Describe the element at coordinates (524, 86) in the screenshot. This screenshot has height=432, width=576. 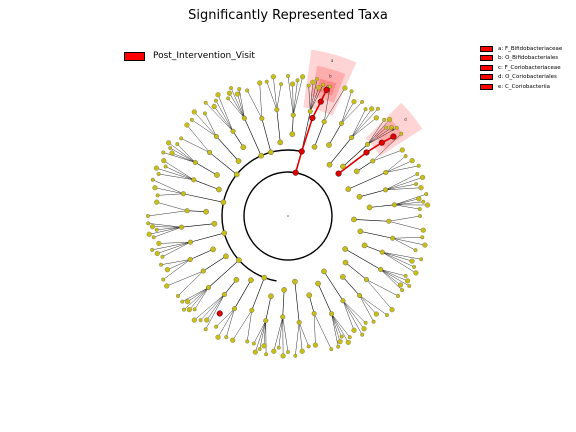
I see `taxon-key-text: e: C_Coriobacteriia` at that location.